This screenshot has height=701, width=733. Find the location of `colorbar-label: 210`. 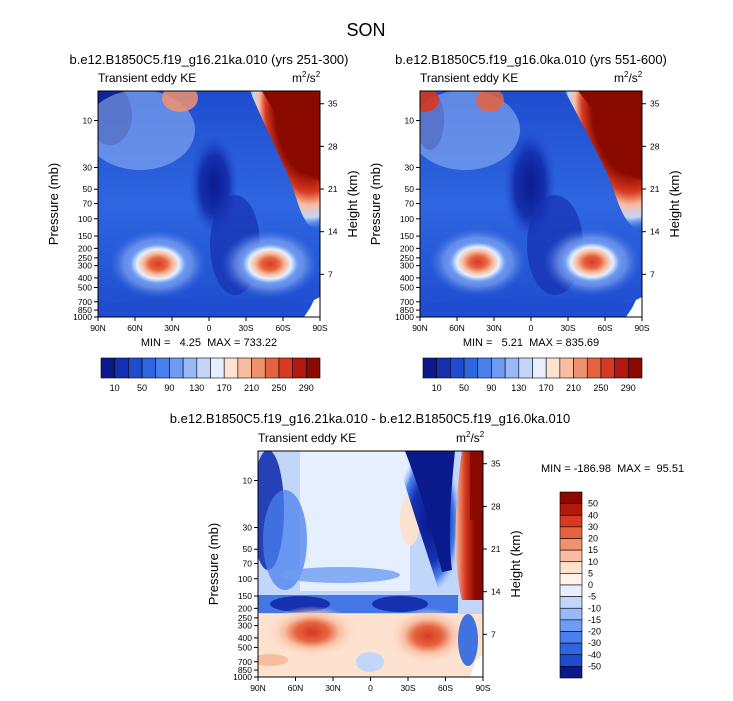

colorbar-label: 210 is located at coordinates (251, 388).